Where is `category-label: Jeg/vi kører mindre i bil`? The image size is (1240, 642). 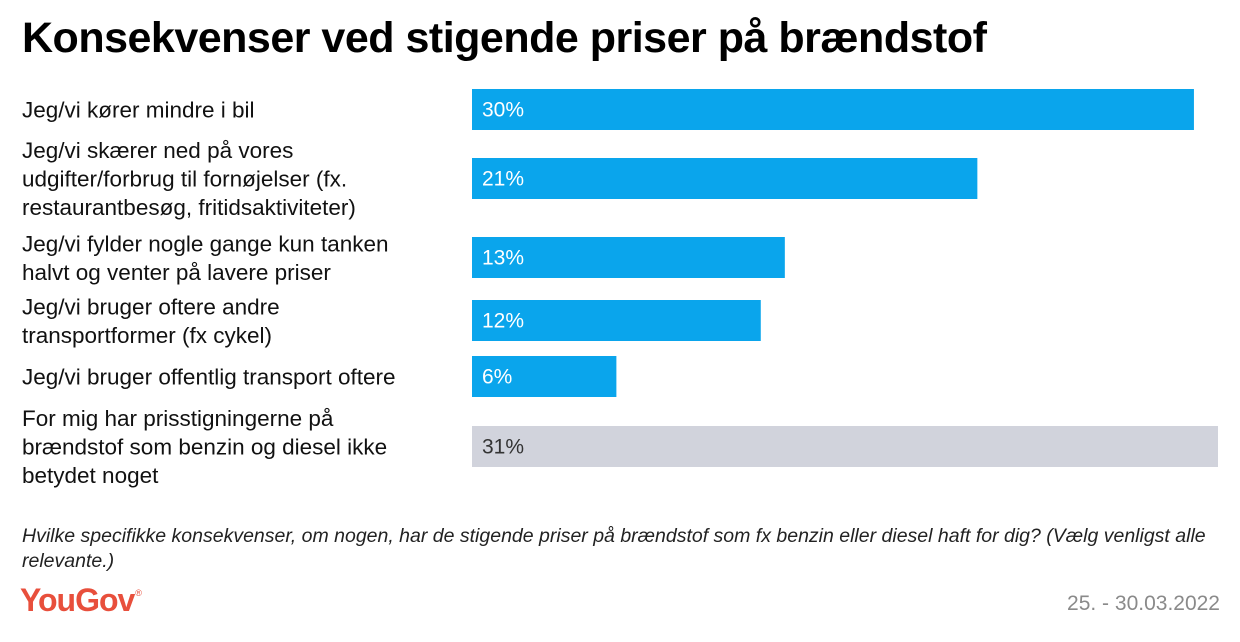 category-label: Jeg/vi kører mindre i bil is located at coordinates (138, 110).